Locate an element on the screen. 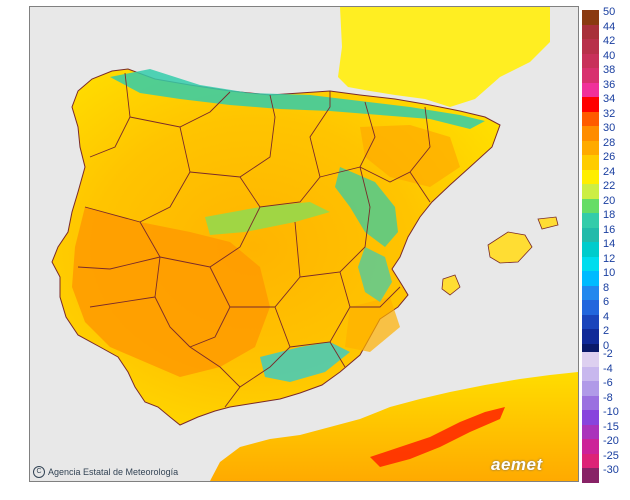 The width and height of the screenshot is (630, 500). legend-label: -10 is located at coordinates (611, 412).